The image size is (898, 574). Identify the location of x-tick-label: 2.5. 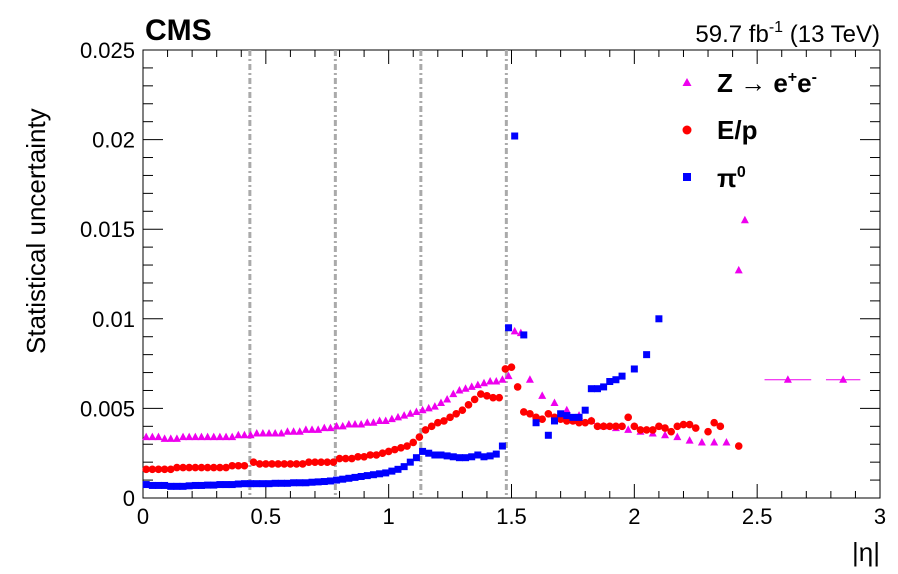
(757, 516).